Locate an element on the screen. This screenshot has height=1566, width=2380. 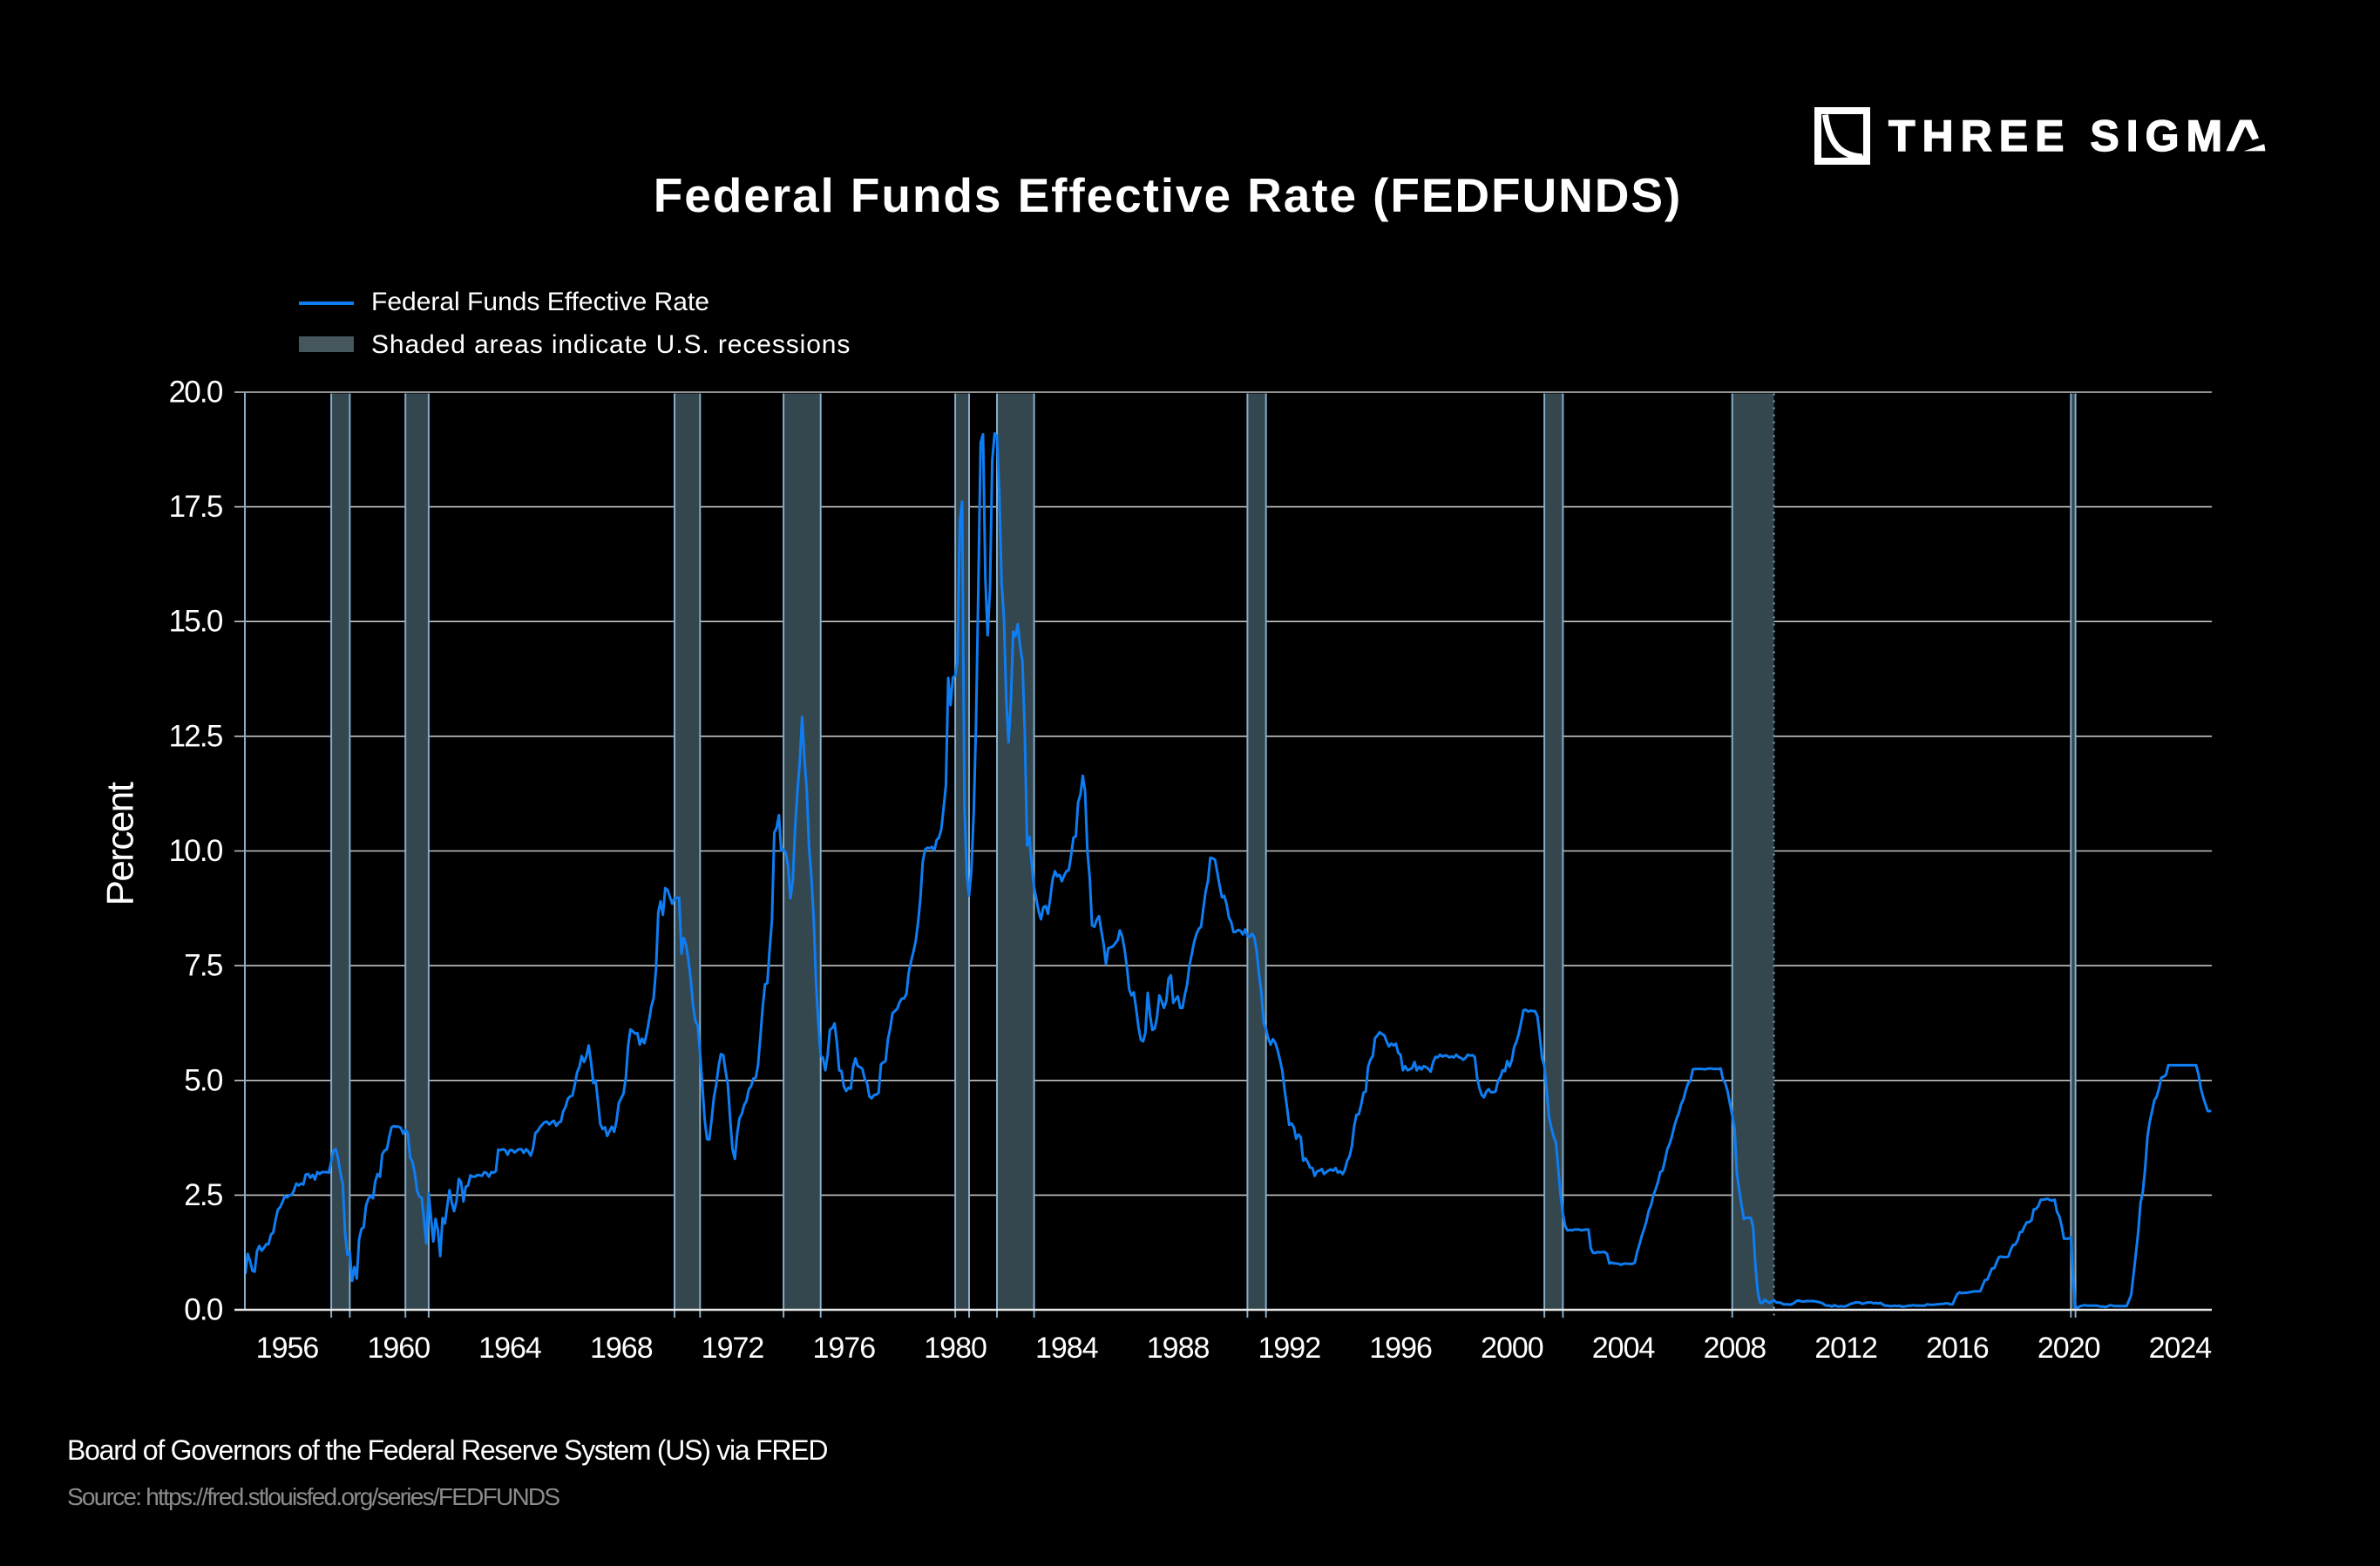
svg-text: 5.0 is located at coordinates (203, 1080).